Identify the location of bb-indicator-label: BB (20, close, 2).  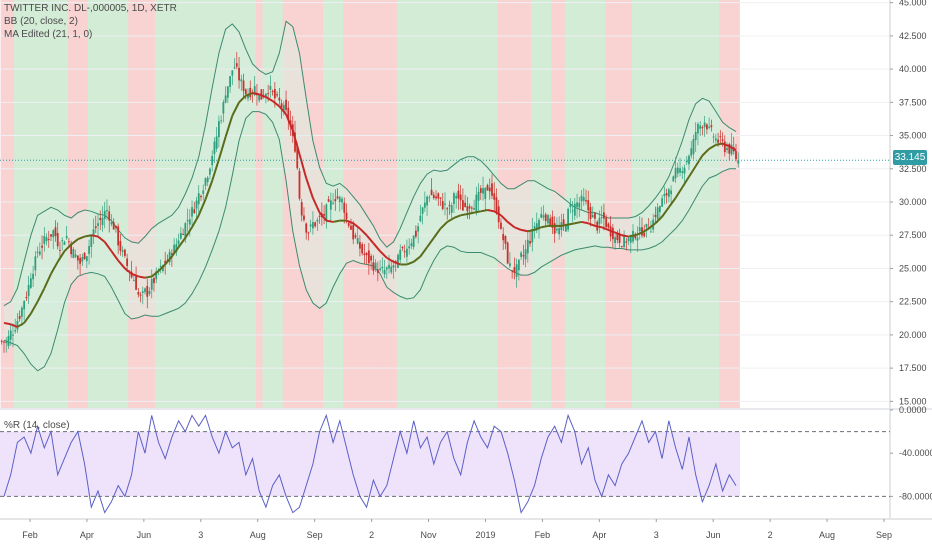
(41, 21).